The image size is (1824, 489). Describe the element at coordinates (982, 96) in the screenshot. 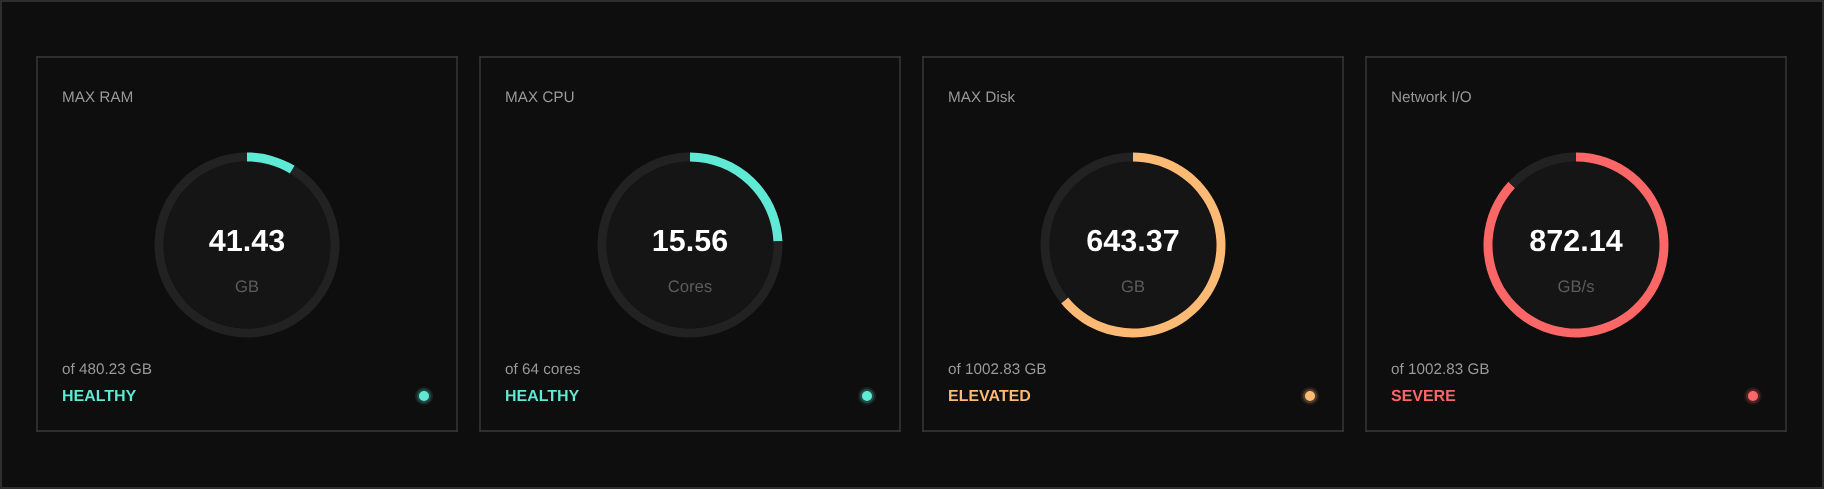

I see `chart-title: MAX Disk` at that location.